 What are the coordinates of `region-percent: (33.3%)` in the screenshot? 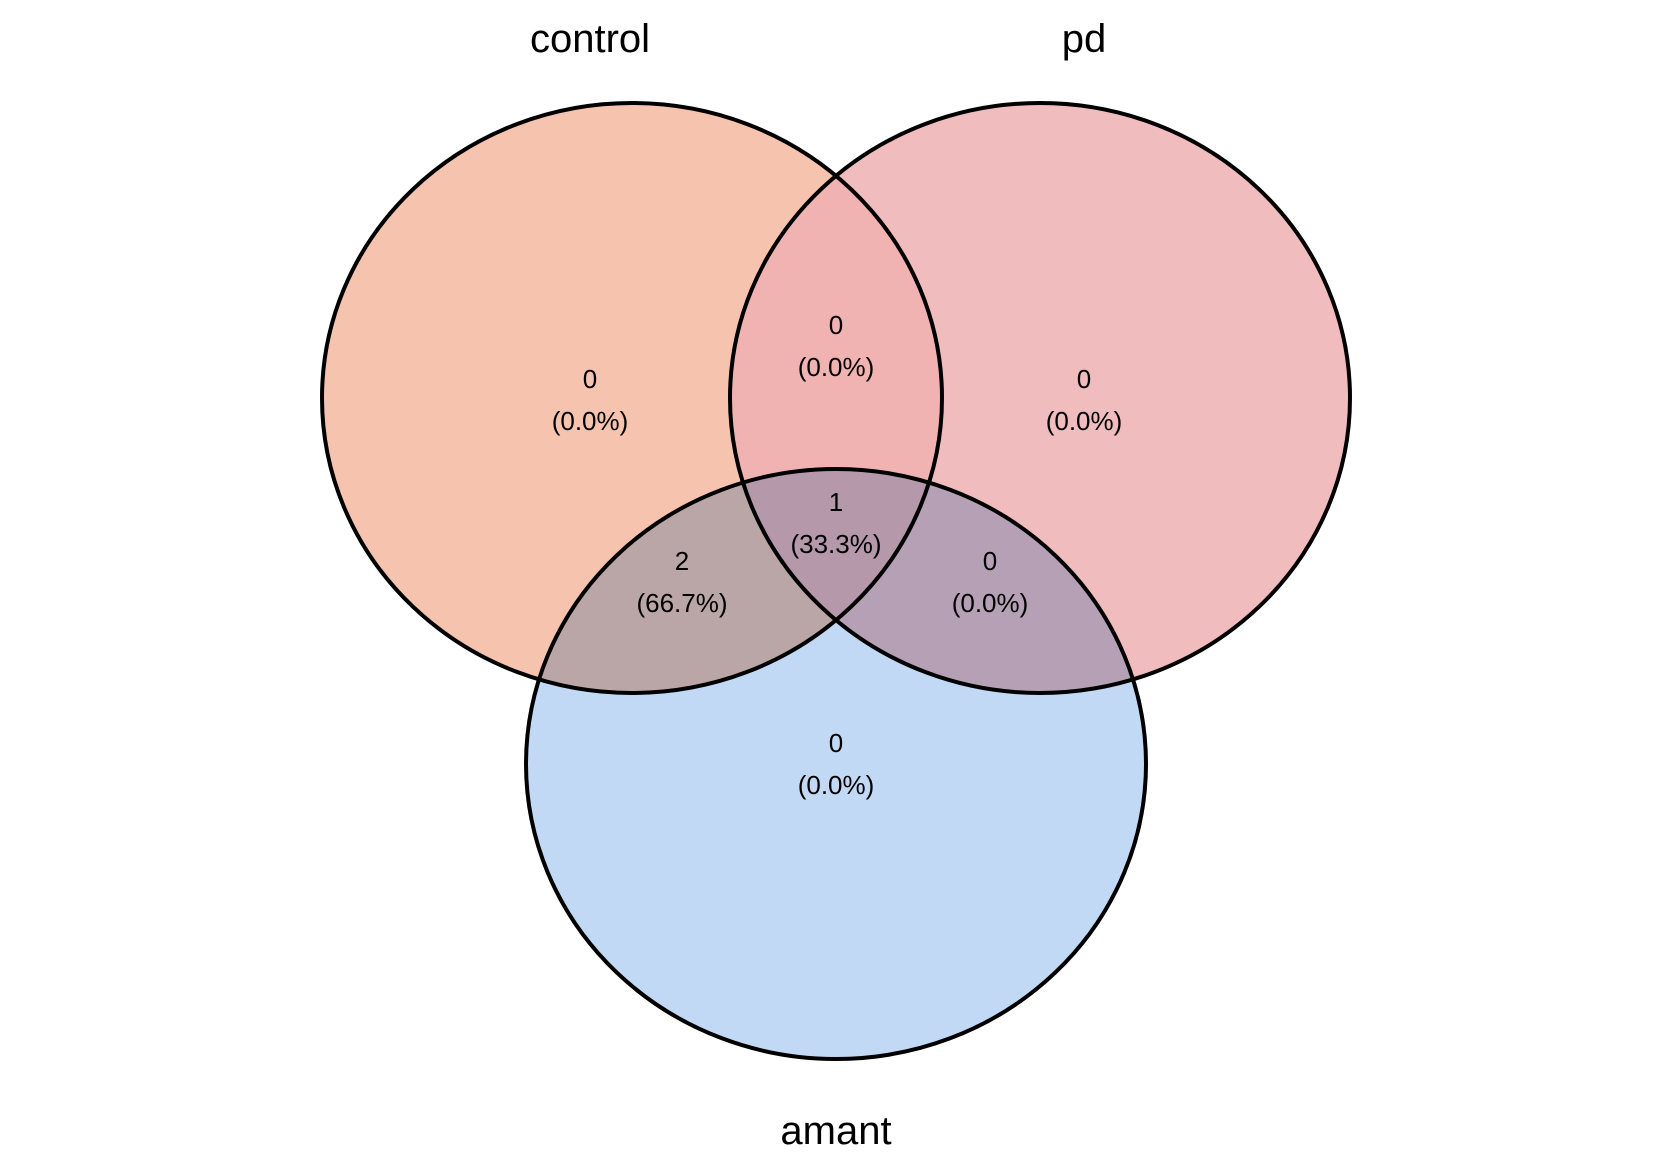 It's located at (835, 544).